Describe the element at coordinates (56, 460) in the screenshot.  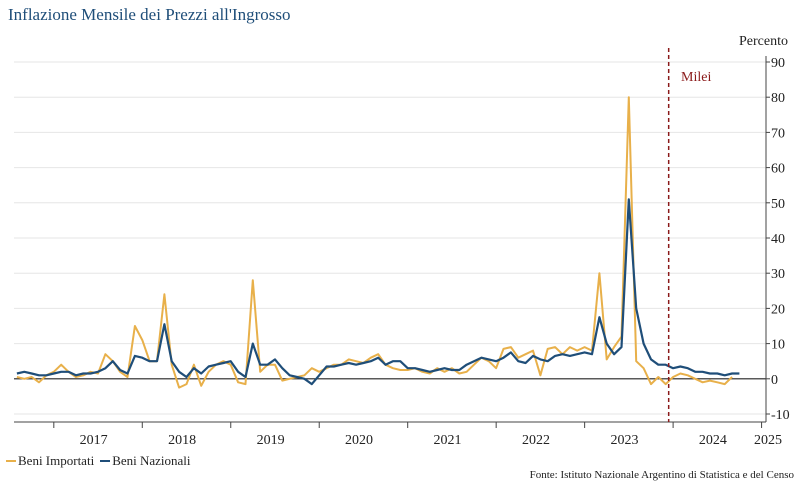
I see `legend-label-imported: Beni Importati` at that location.